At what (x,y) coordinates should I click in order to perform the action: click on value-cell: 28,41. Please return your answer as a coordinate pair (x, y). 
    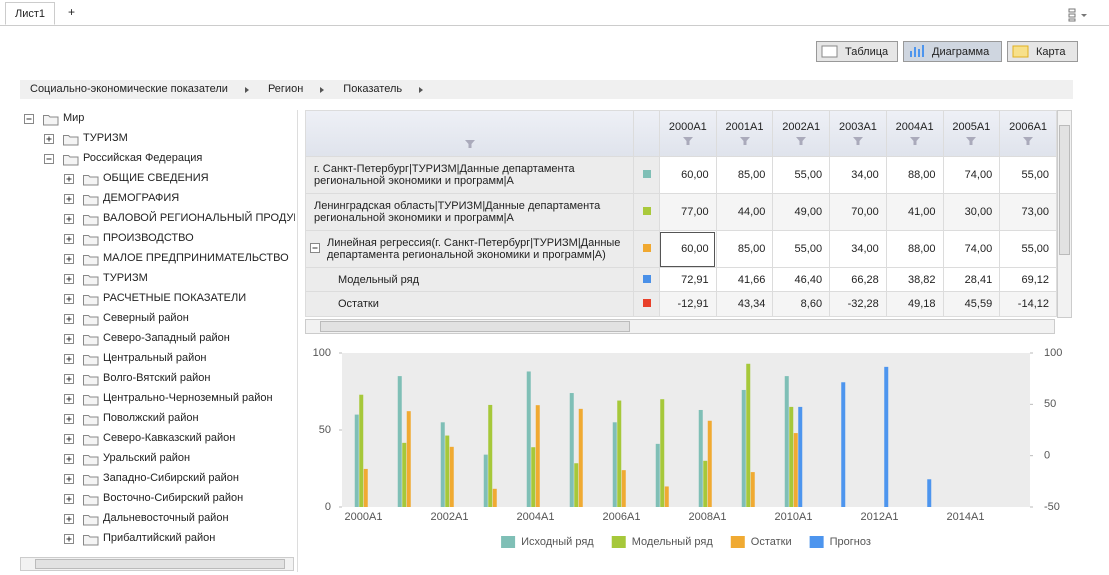
    Looking at the image, I should click on (971, 279).